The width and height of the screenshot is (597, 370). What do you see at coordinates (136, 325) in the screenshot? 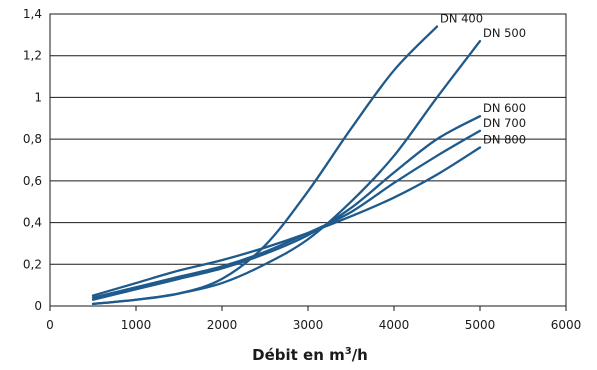
I see `x-tick-label: 1000` at bounding box center [136, 325].